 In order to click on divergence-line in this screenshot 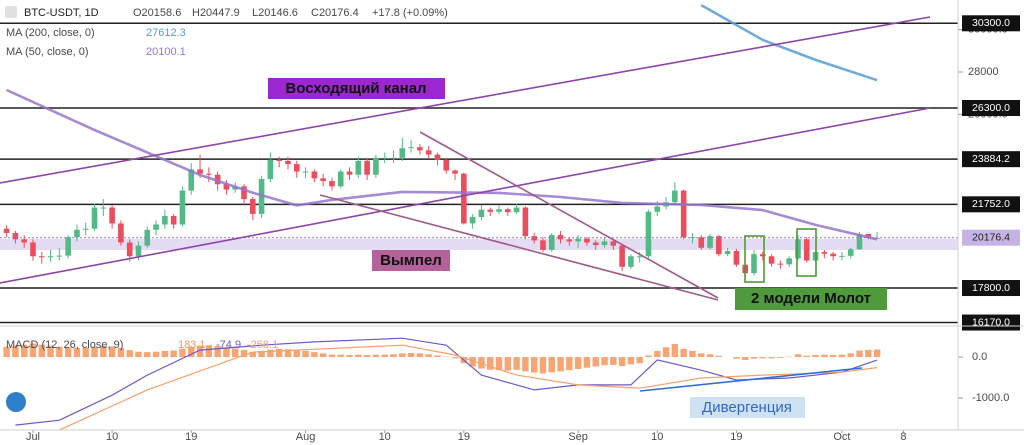, I will do `click(751, 379)`.